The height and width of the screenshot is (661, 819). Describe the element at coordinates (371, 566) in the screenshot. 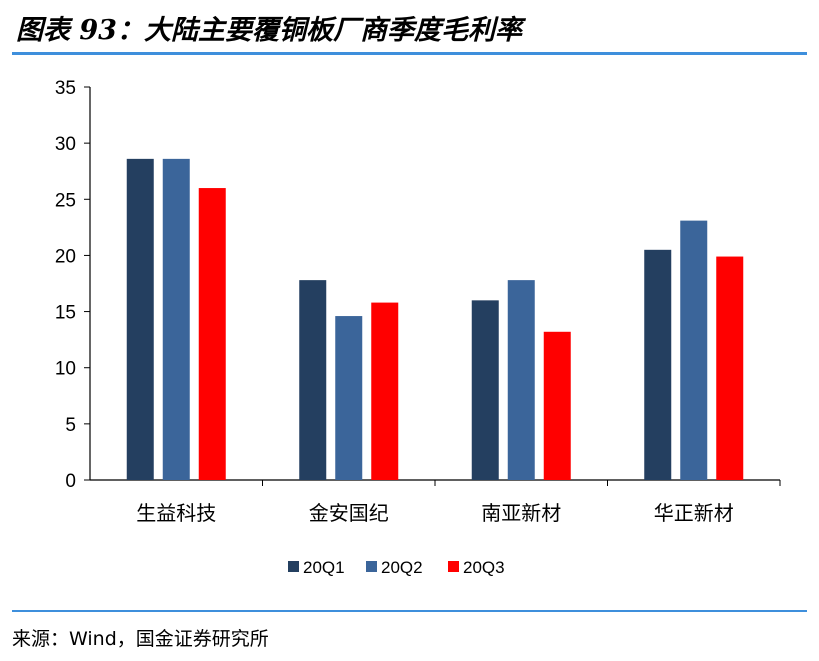

I see `legend-swatch-20q2` at that location.